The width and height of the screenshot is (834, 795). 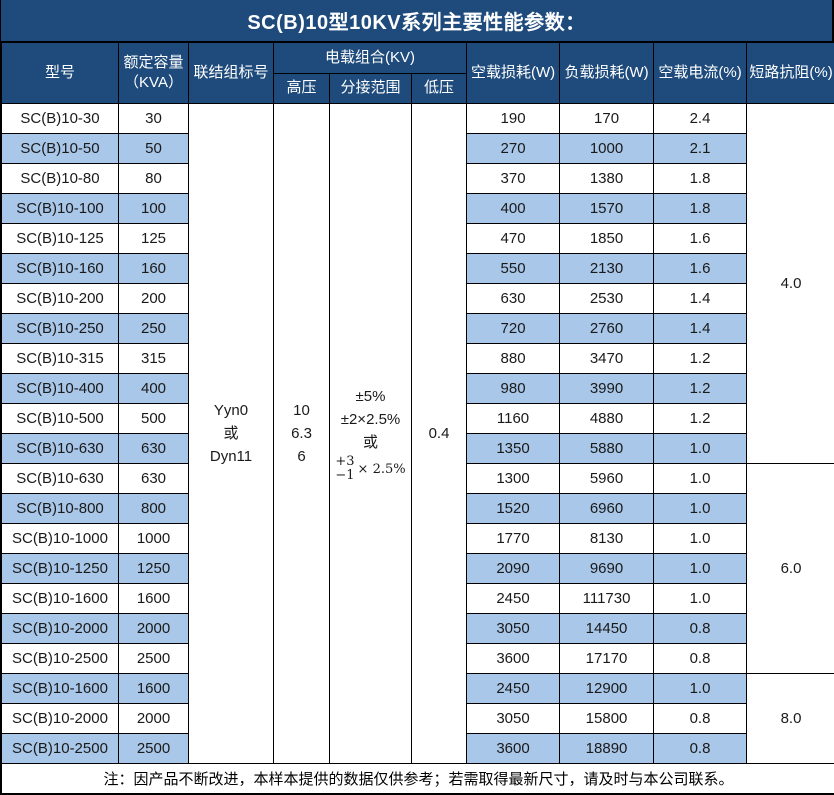 What do you see at coordinates (417, 658) in the screenshot?
I see `table-row: SC(B)10-2500 2500 3600 17170 0.8` at bounding box center [417, 658].